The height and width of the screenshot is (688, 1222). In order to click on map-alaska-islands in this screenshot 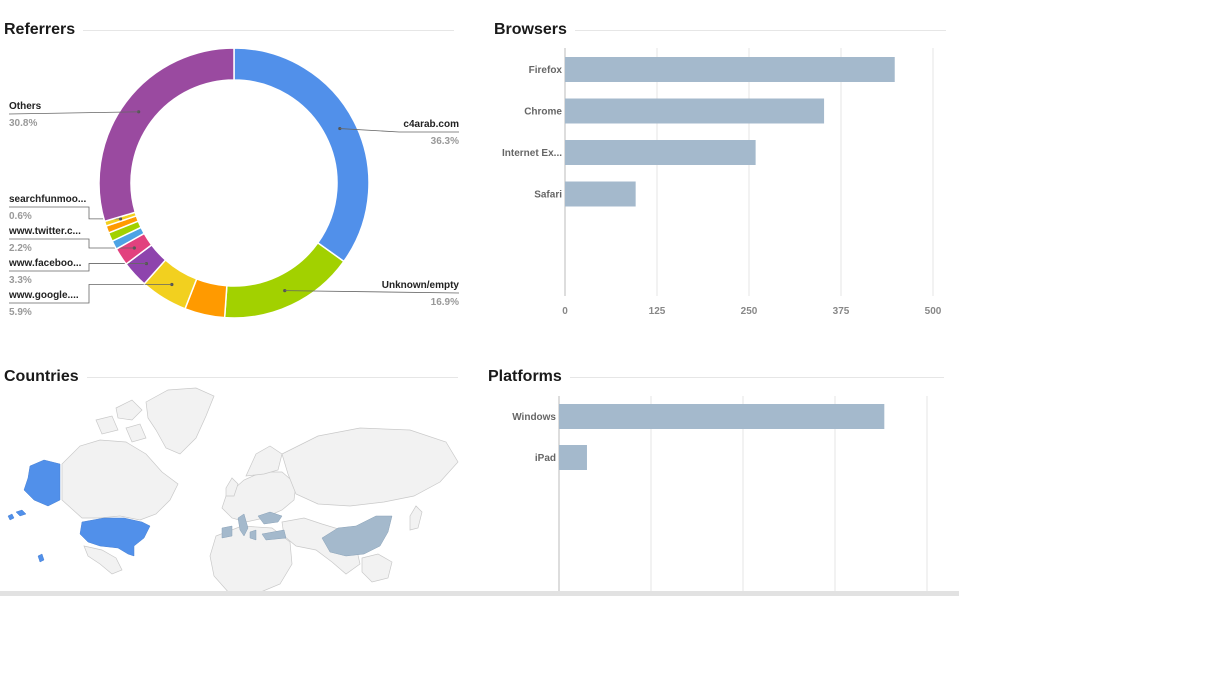, I will do `click(17, 515)`.